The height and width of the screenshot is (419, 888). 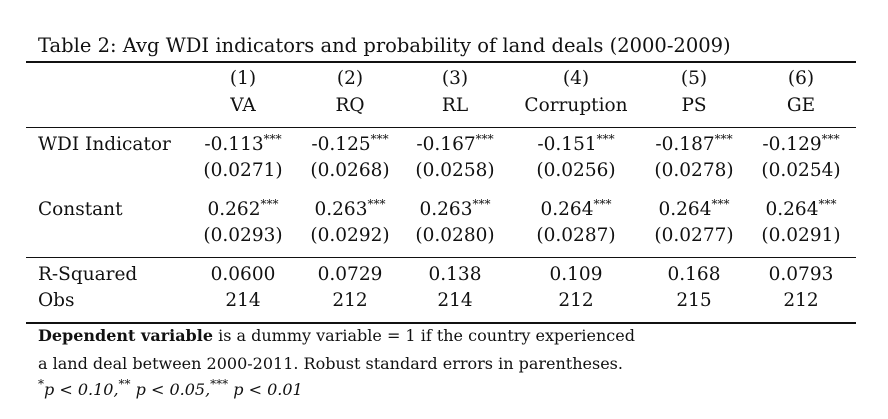 I want to click on coefficient-cell-text: -0.129, so click(x=792, y=144).